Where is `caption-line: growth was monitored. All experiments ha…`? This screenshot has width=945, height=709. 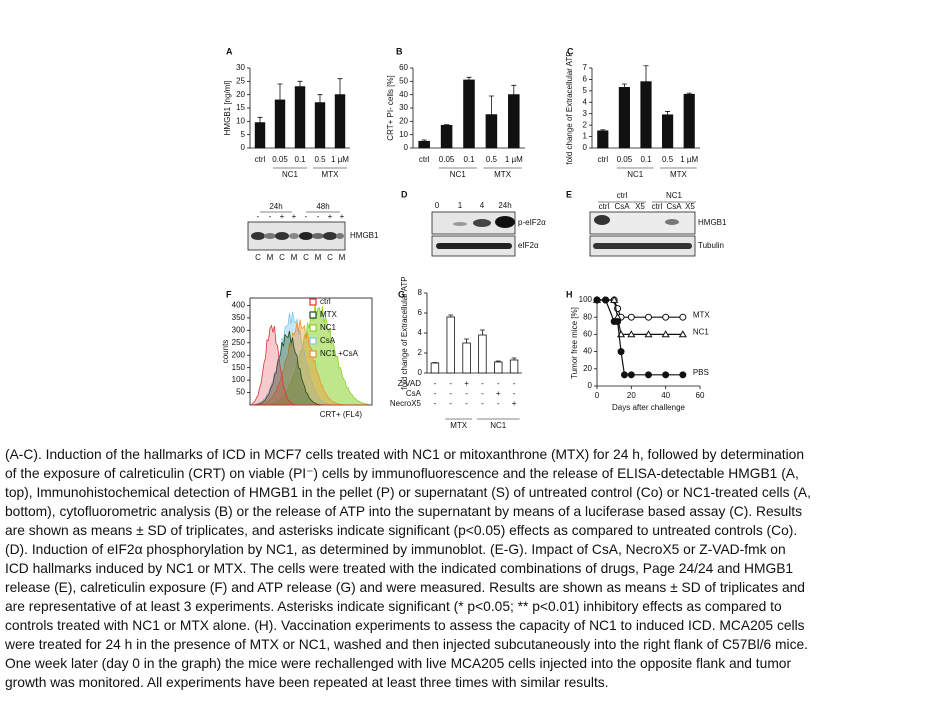
caption-line: growth was monitored. All experiments ha… is located at coordinates (307, 682).